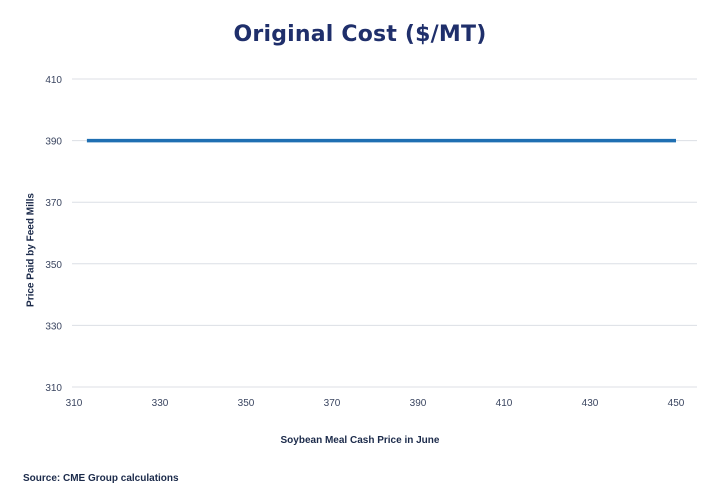 This screenshot has height=500, width=720. I want to click on chart-title: Original Cost ($/MT), so click(360, 34).